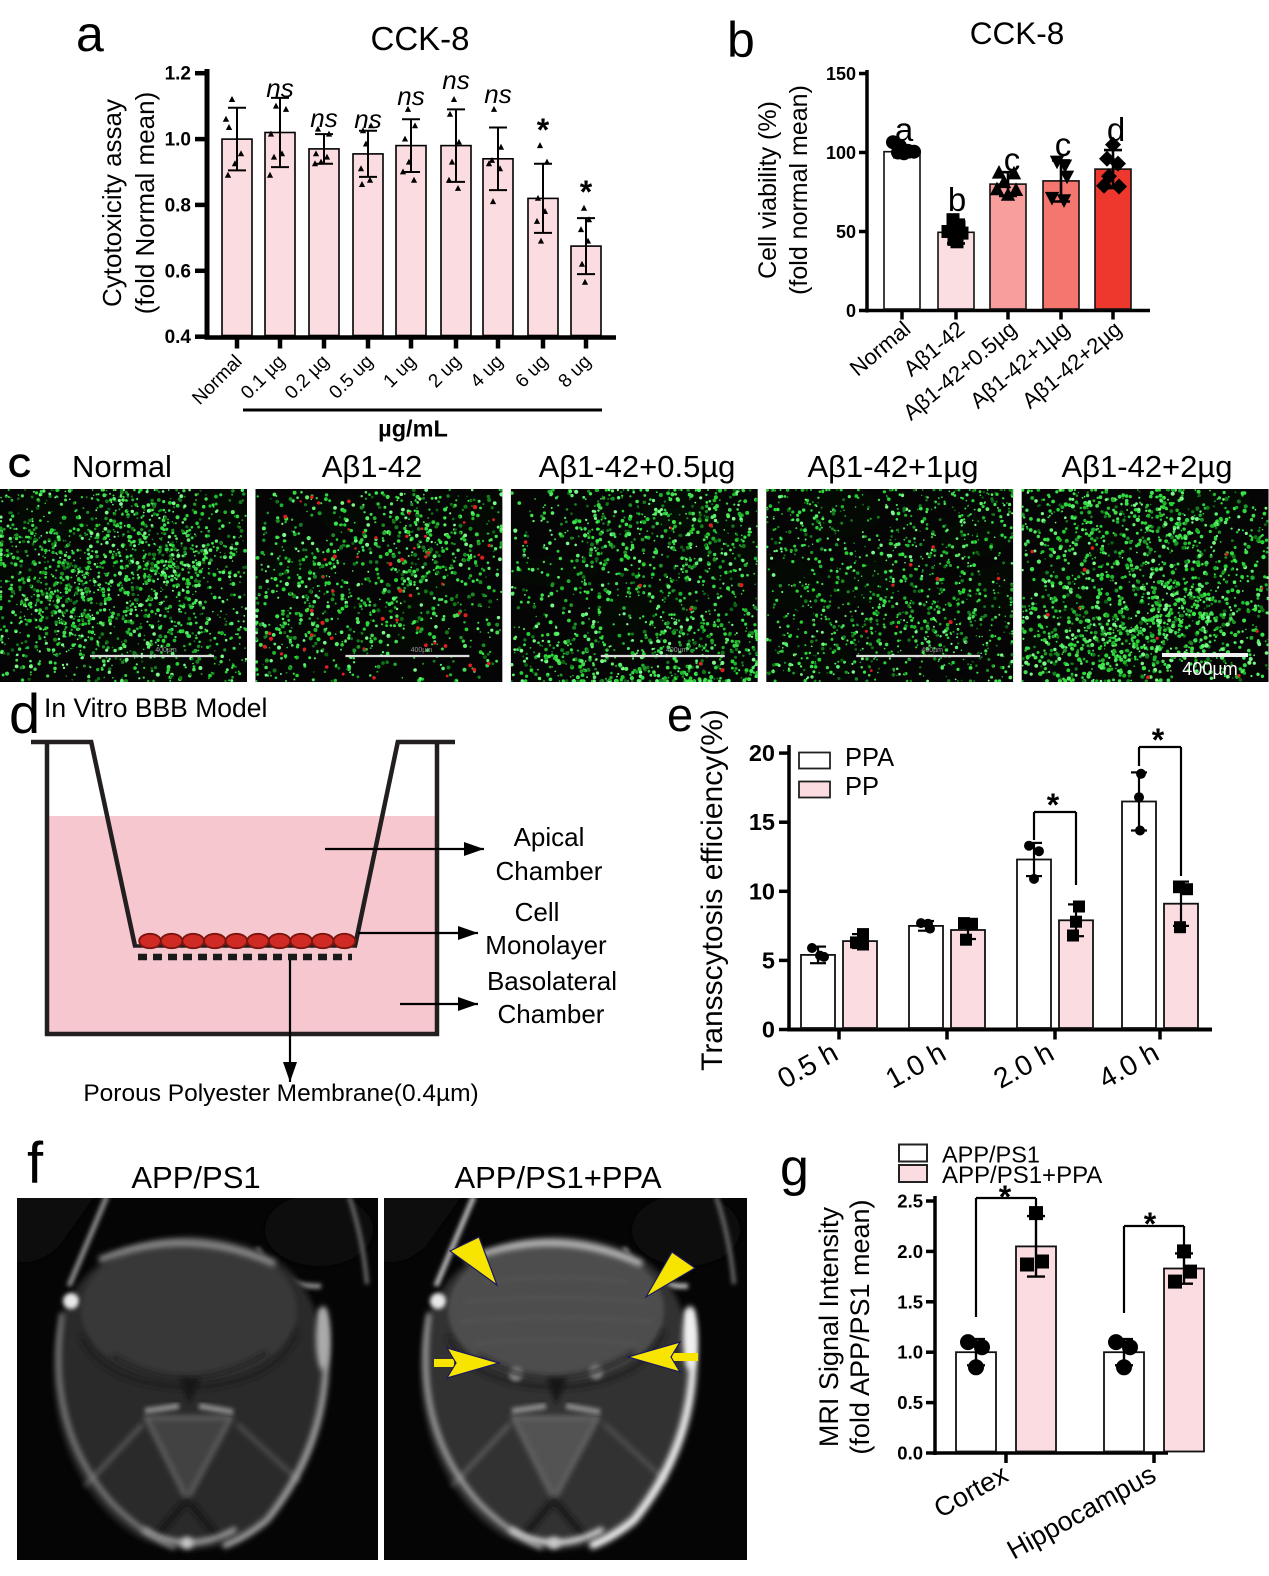  I want to click on svg-text: Aβ1-42+0.5µg, so click(637, 466).